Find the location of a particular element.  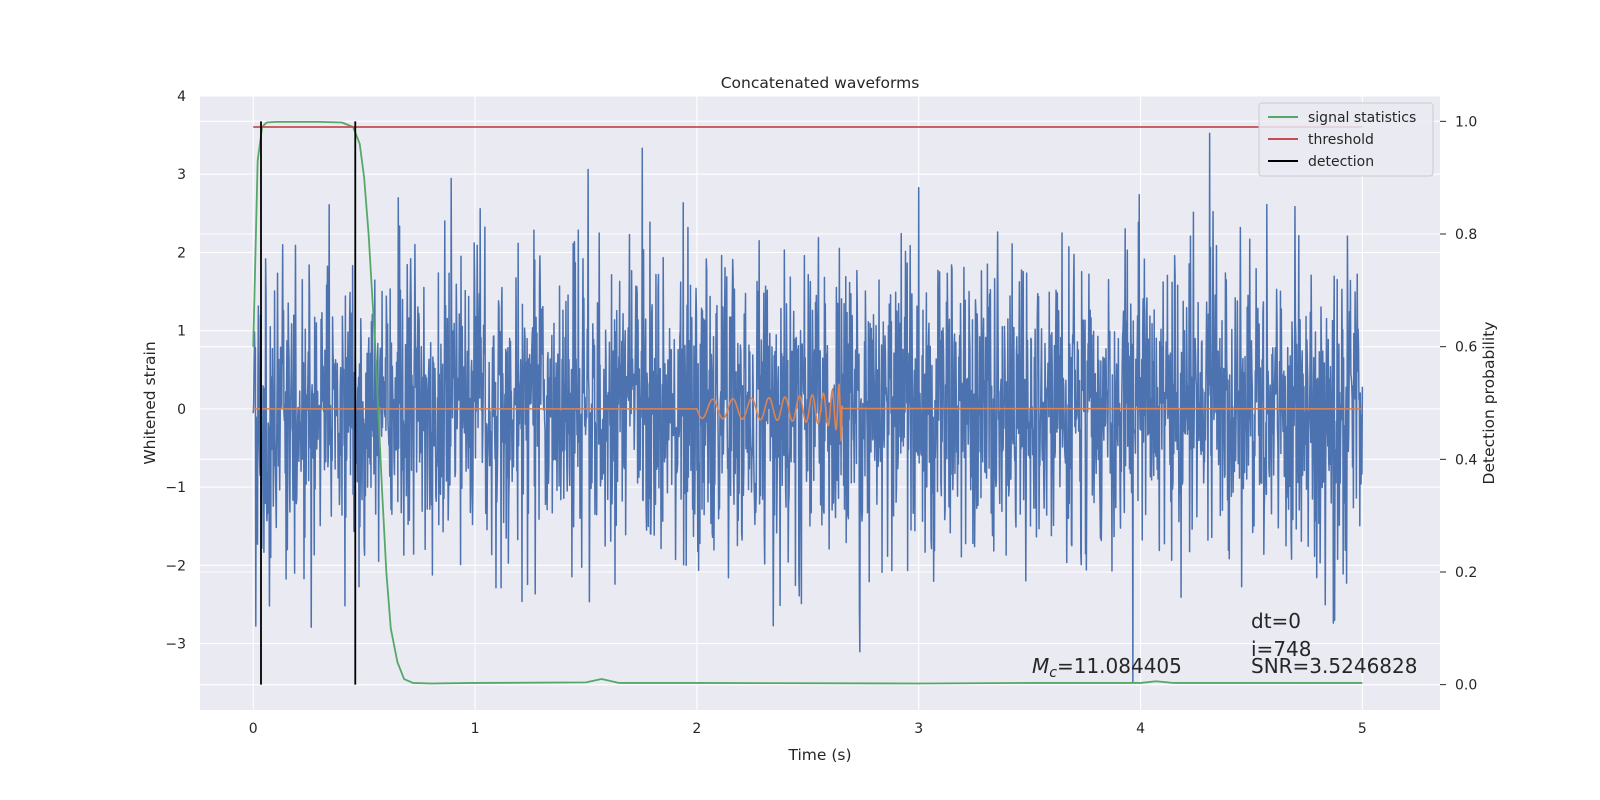

y2-tick-label-3: 0.4 is located at coordinates (1466, 460).